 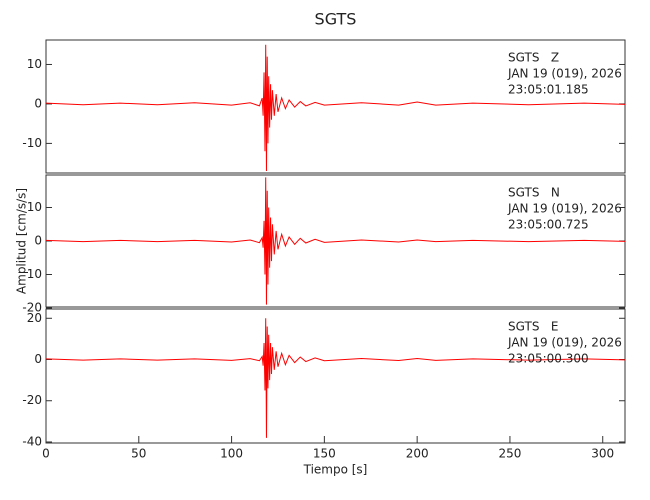 What do you see at coordinates (548, 90) in the screenshot?
I see `annotation: 23:05:01.185` at bounding box center [548, 90].